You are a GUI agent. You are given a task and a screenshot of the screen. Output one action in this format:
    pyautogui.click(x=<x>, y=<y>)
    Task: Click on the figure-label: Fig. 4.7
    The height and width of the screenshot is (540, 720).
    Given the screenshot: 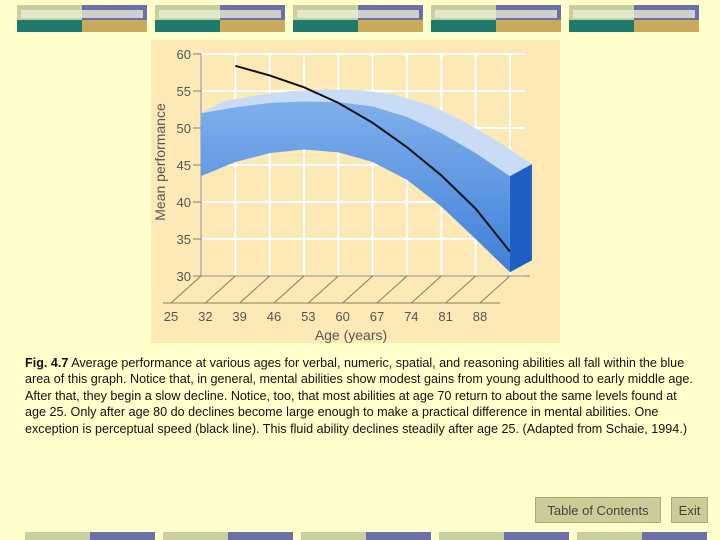 What is the action you would take?
    pyautogui.click(x=47, y=363)
    